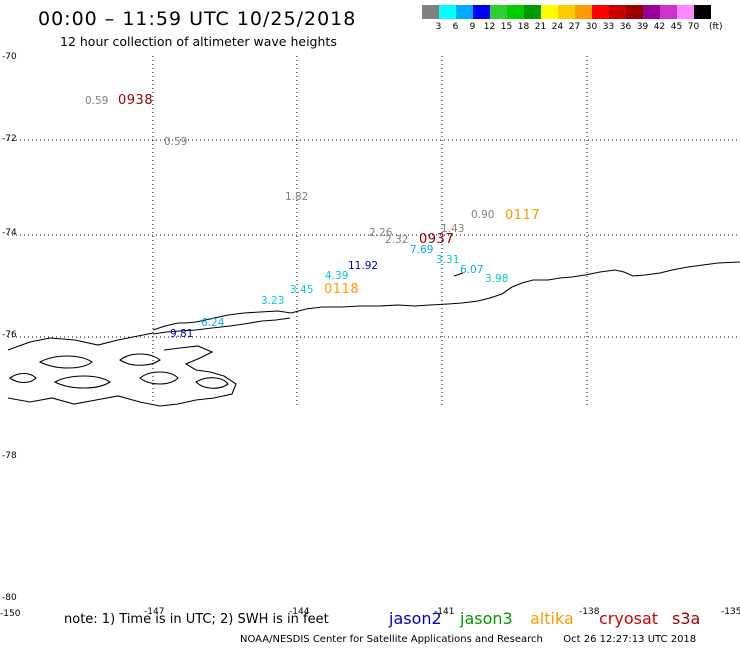  I want to click on wave-height-label: 1.43, so click(453, 229).